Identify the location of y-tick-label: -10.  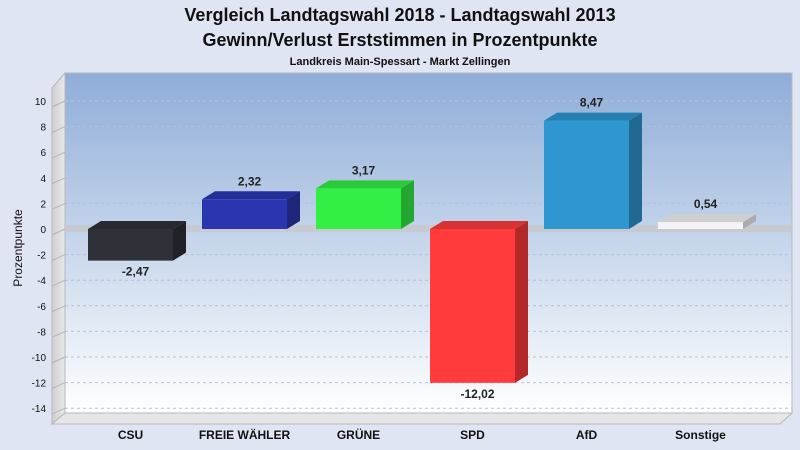
(39, 358).